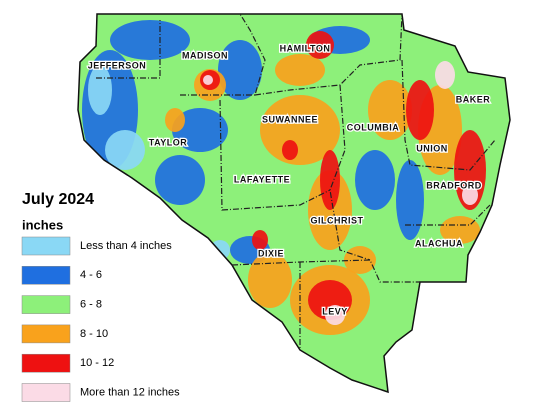 Image resolution: width=560 pixels, height=406 pixels. I want to click on legend-label: 4 - 6, so click(91, 275).